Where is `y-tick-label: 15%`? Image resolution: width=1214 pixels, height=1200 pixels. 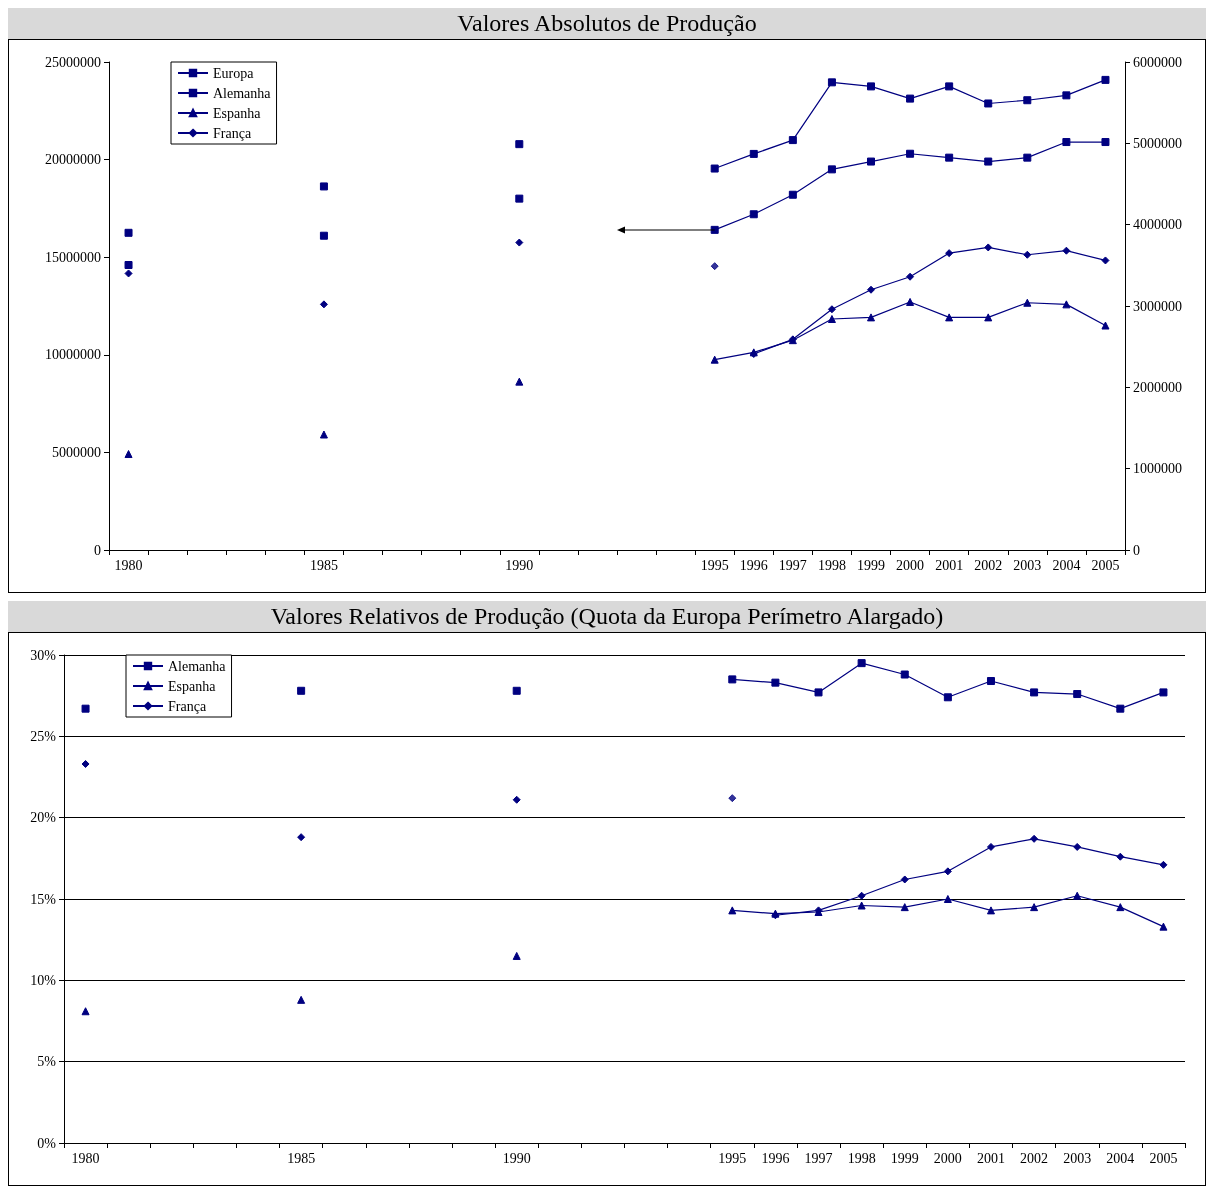 y-tick-label: 15% is located at coordinates (43, 899).